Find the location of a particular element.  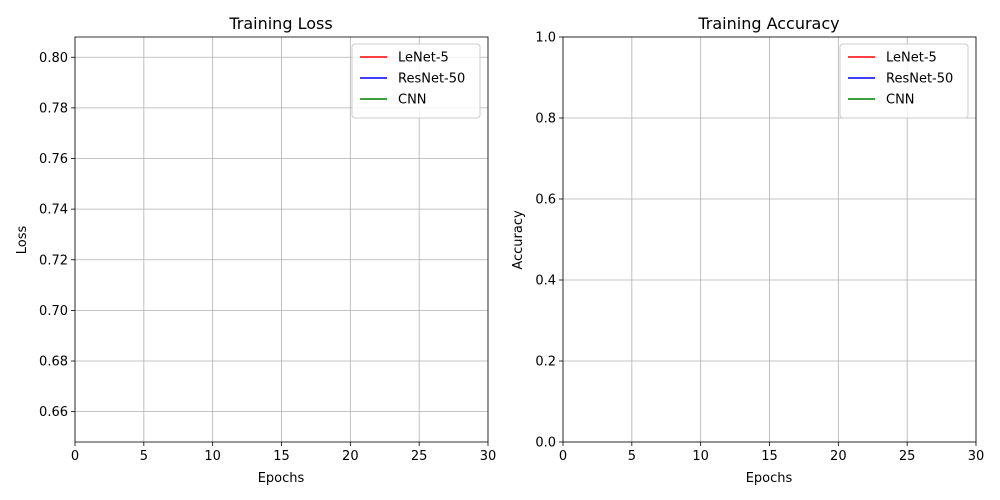

accuracy-legend: LeNet-5 ResNet-50 CNN is located at coordinates (904, 81).